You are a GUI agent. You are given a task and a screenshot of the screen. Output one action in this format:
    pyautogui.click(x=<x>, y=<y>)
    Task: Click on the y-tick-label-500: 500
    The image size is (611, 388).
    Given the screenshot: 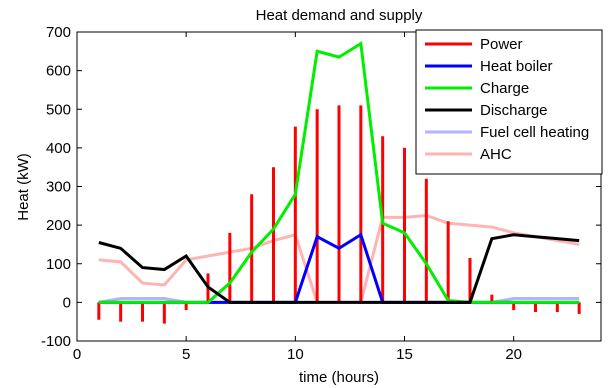 What is the action you would take?
    pyautogui.click(x=58, y=109)
    